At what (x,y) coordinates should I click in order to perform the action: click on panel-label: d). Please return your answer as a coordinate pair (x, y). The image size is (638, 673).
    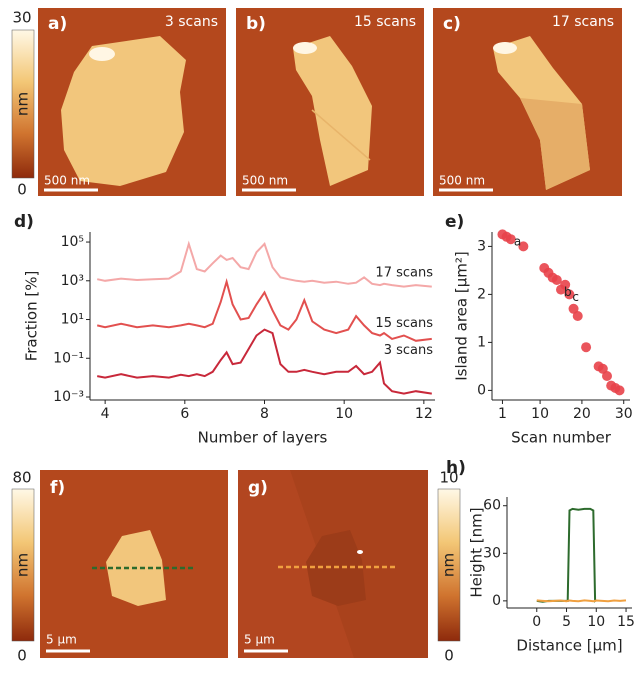
    Looking at the image, I should click on (24, 222).